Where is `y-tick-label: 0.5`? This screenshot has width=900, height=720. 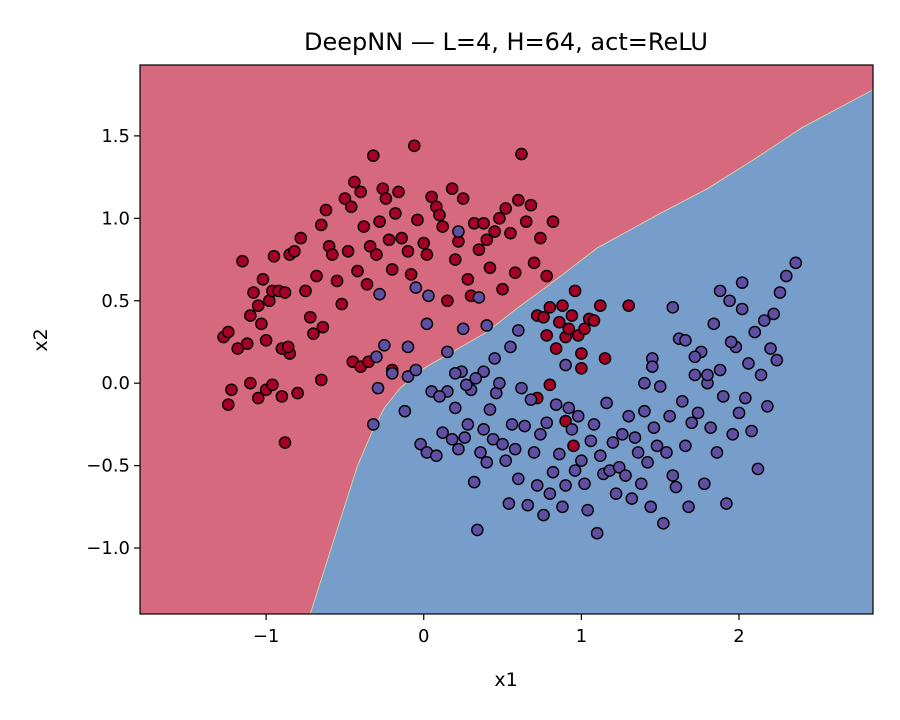
y-tick-label: 0.5 is located at coordinates (115, 301).